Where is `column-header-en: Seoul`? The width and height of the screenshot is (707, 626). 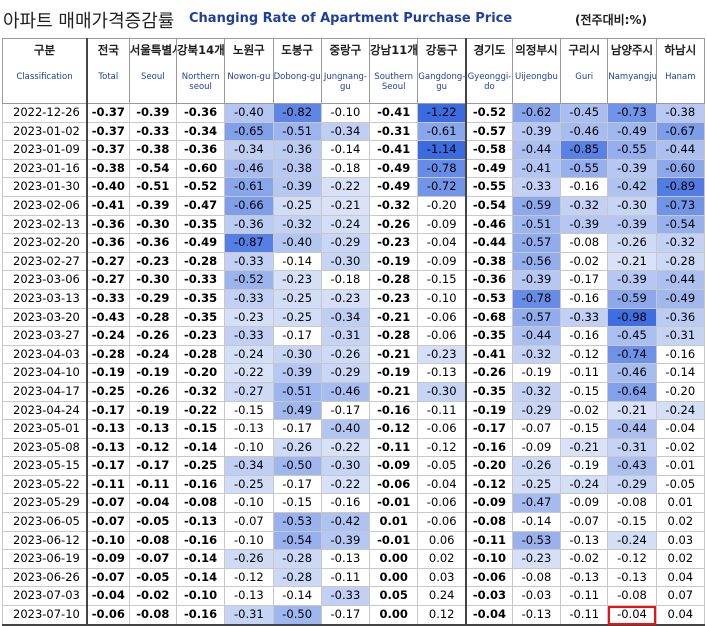 column-header-en: Seoul is located at coordinates (153, 77).